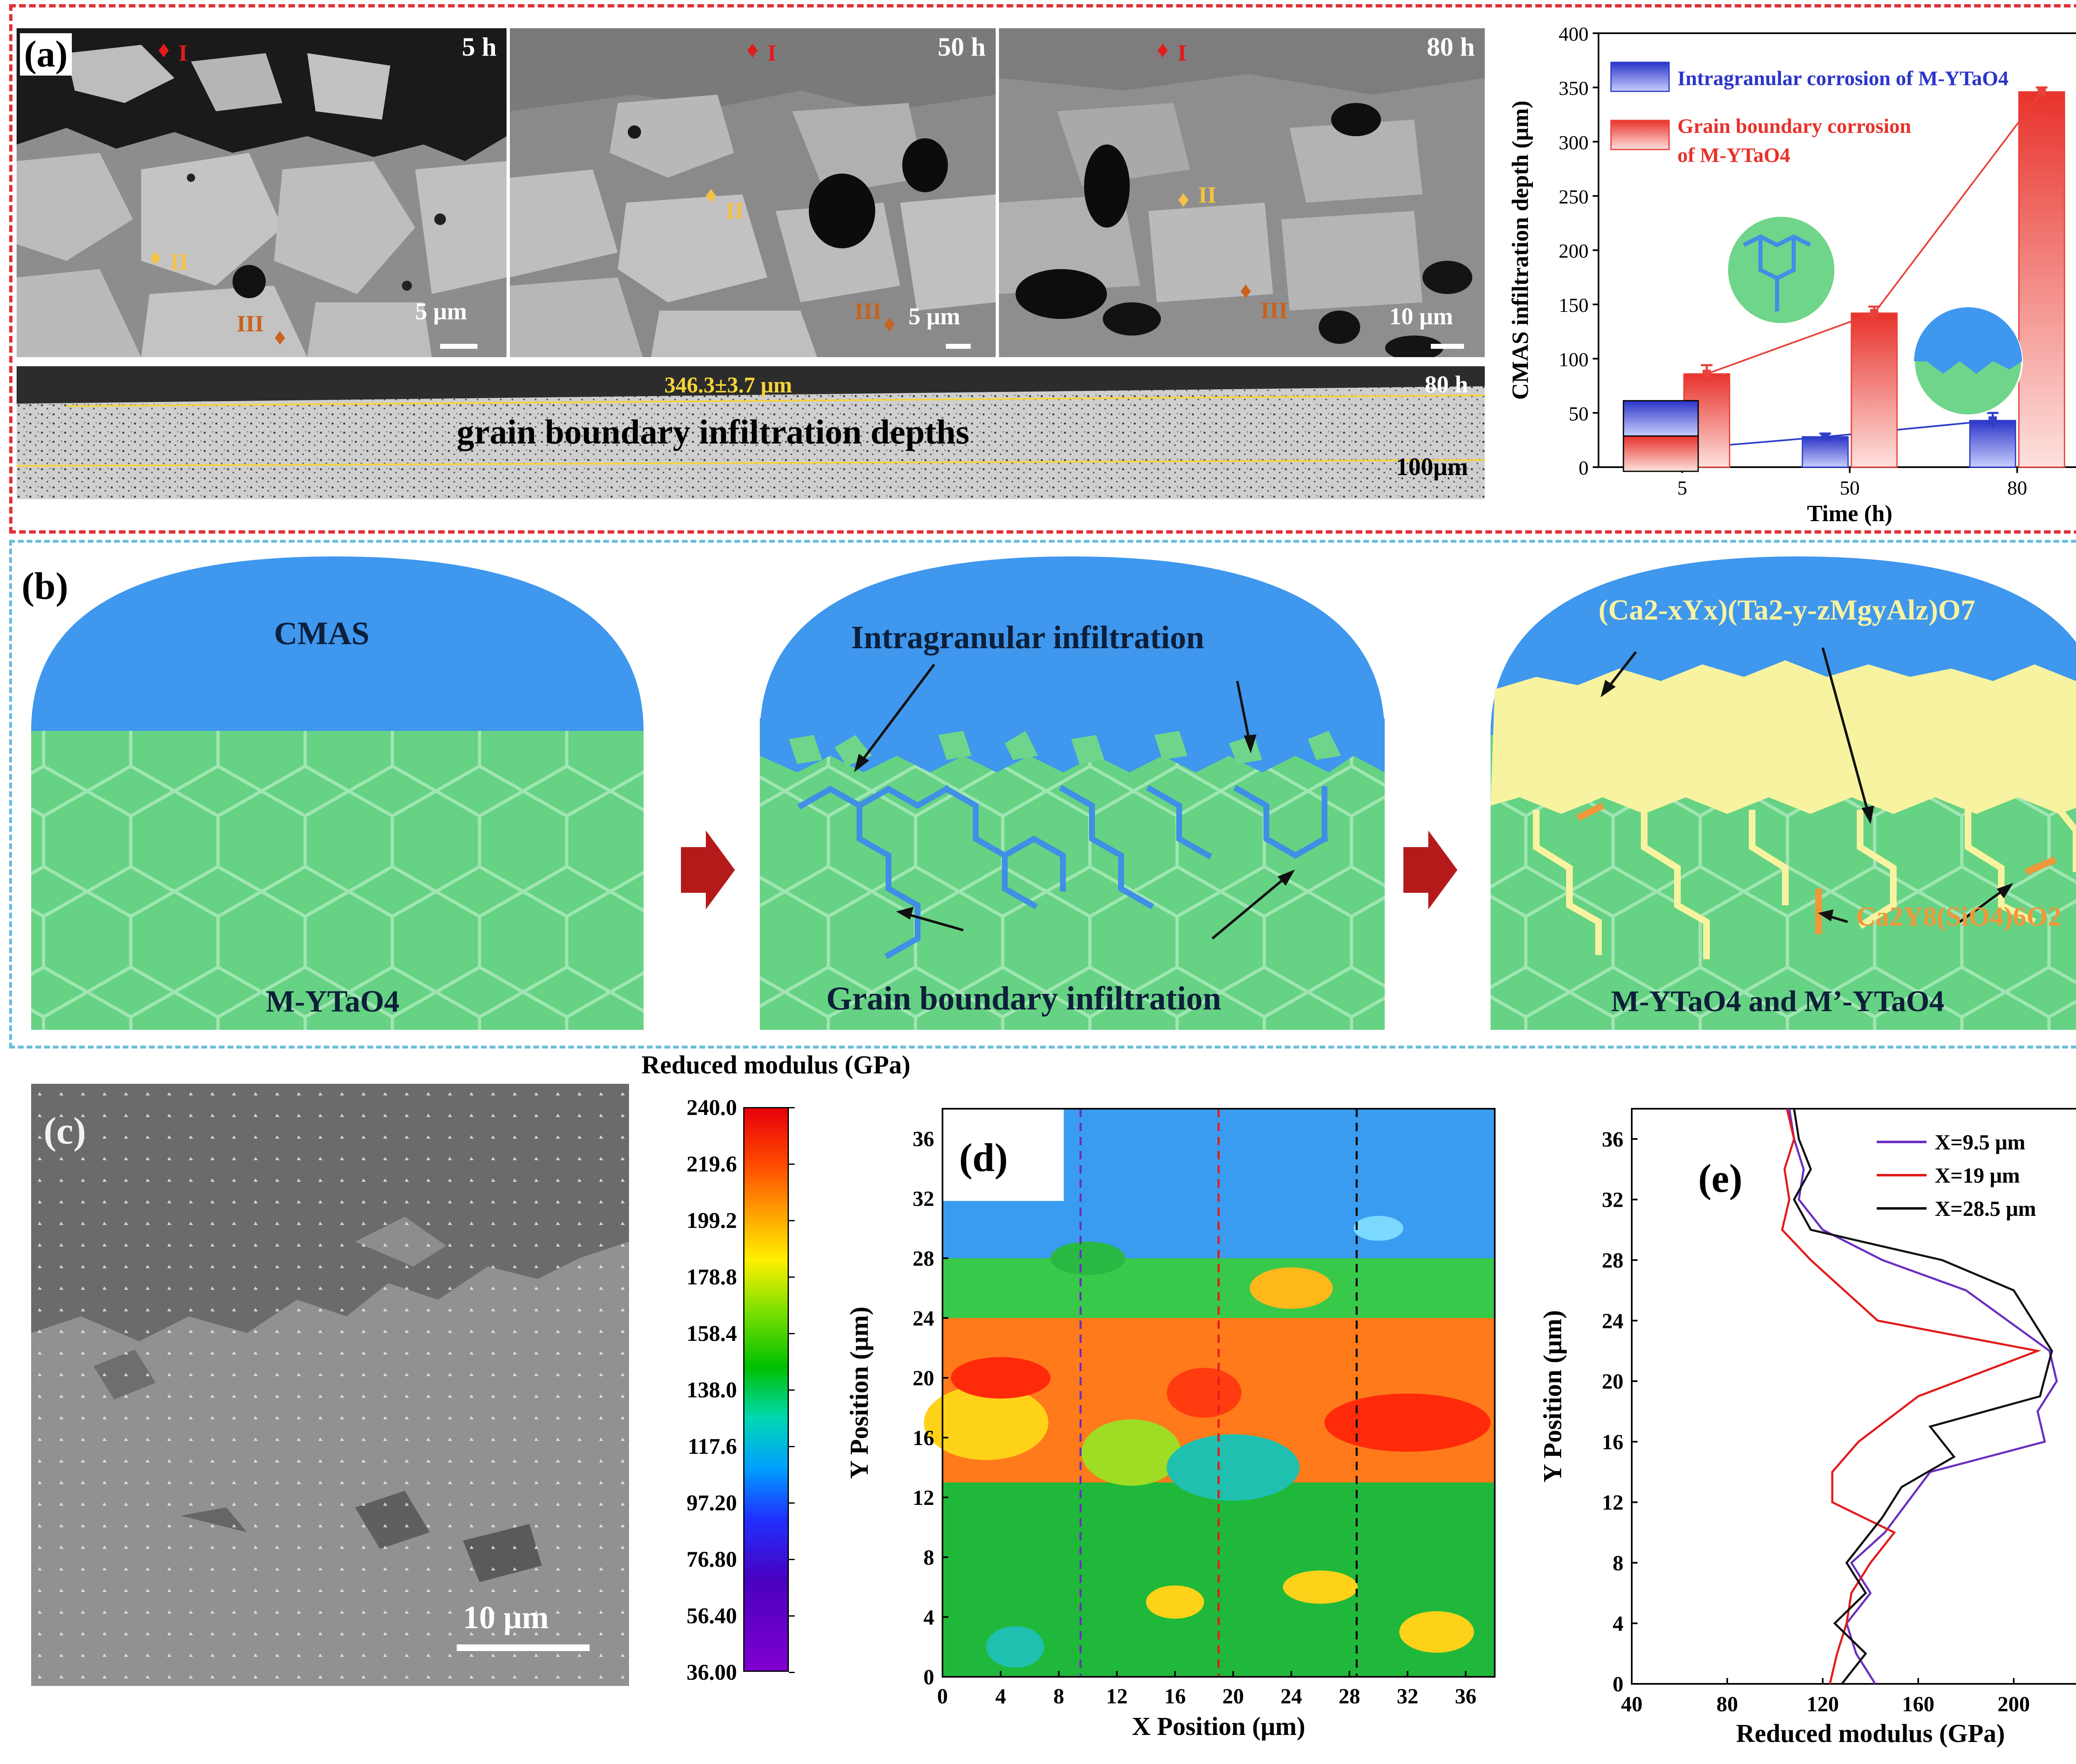  I want to click on y-tick-label: 20, so click(924, 1378).